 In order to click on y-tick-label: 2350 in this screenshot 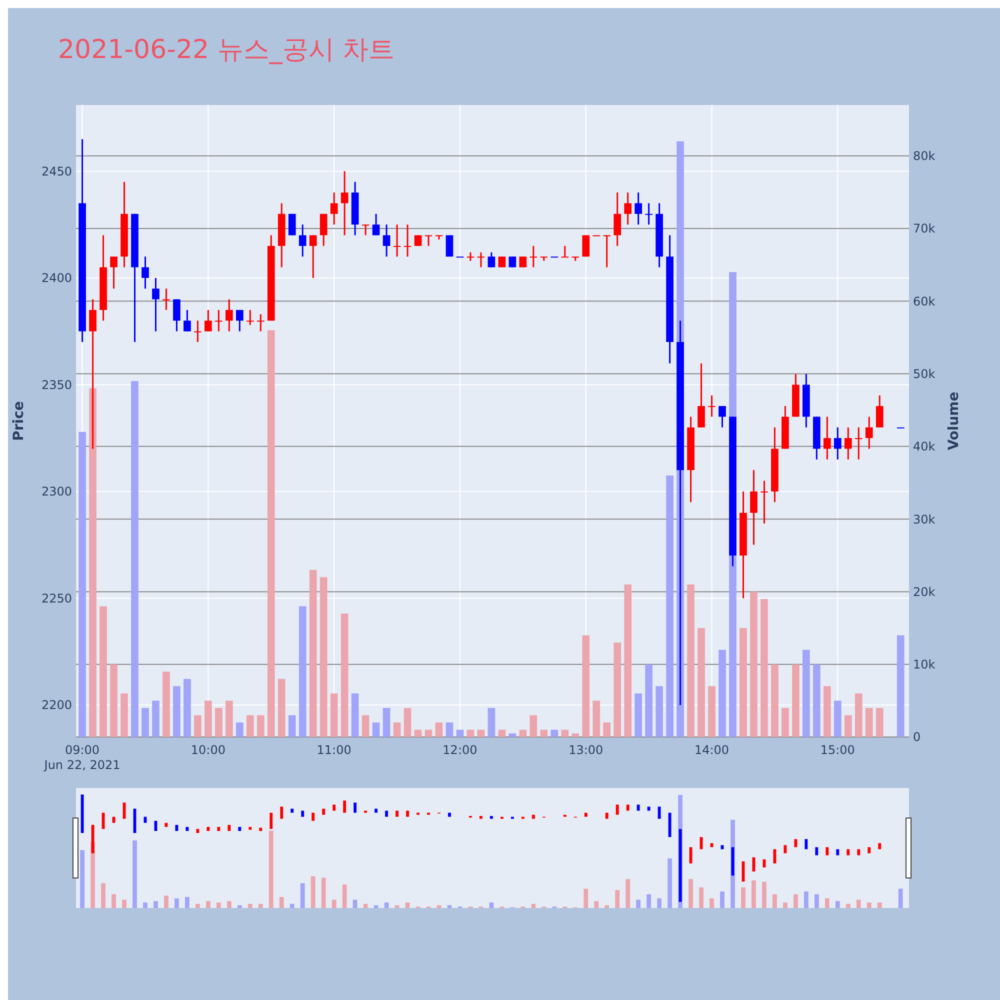, I will do `click(56, 385)`.